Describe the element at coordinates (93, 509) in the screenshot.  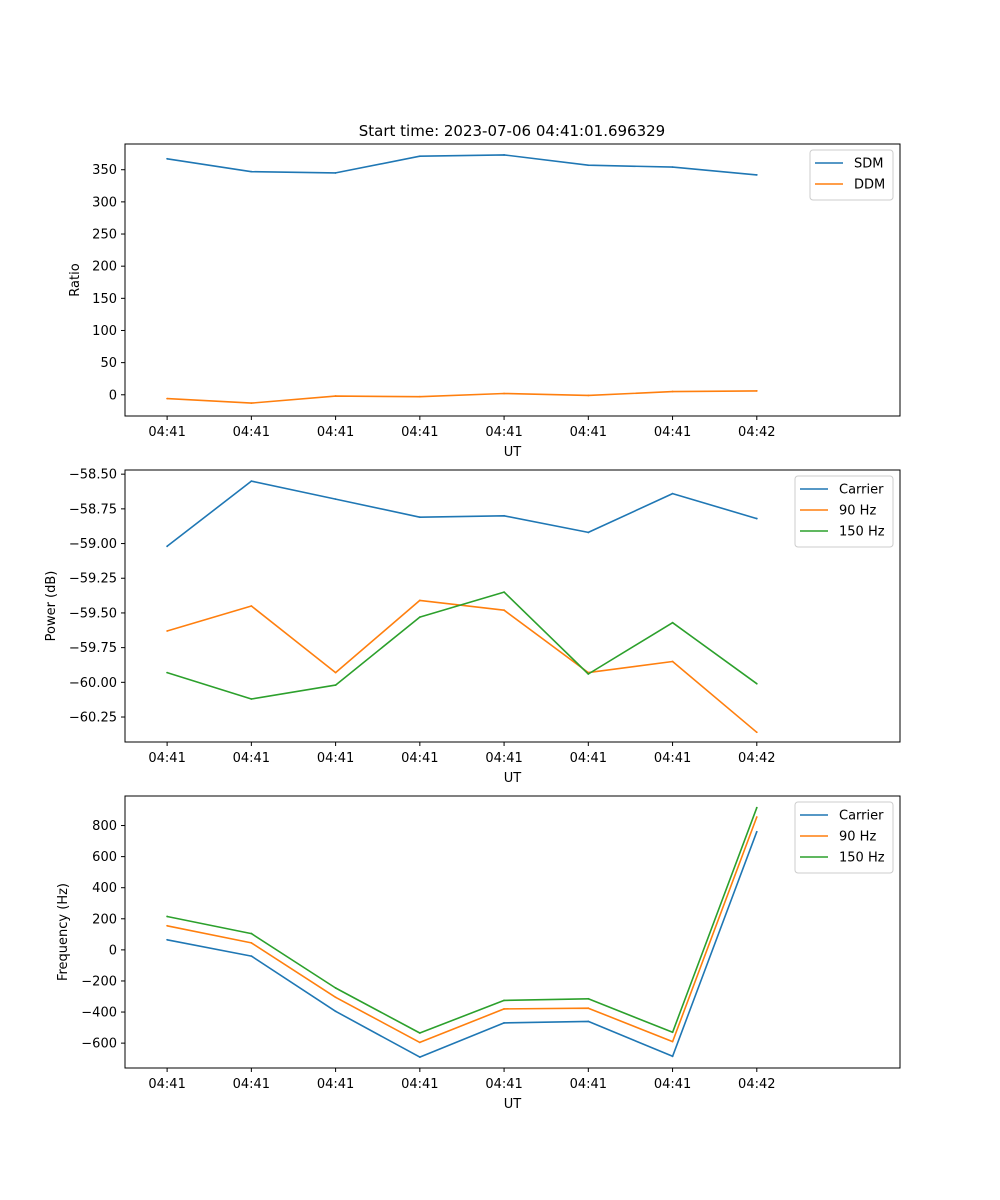
I see `y-tick-label: −58.75` at that location.